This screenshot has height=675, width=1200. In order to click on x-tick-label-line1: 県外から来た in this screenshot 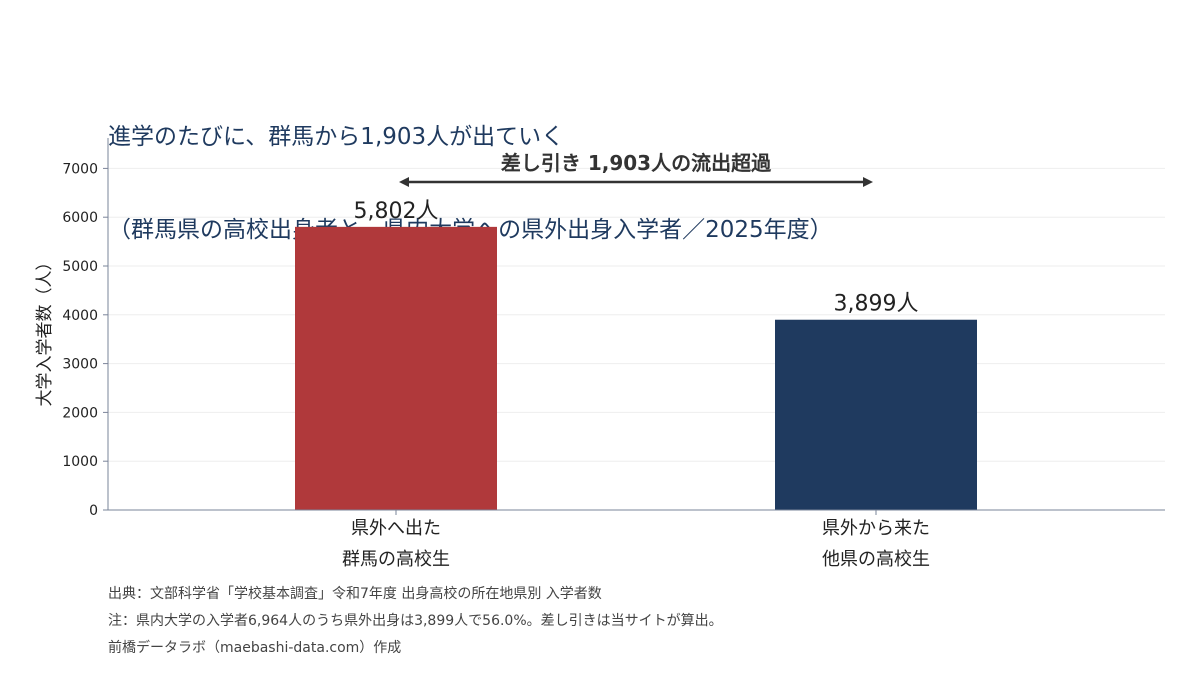, I will do `click(876, 528)`.